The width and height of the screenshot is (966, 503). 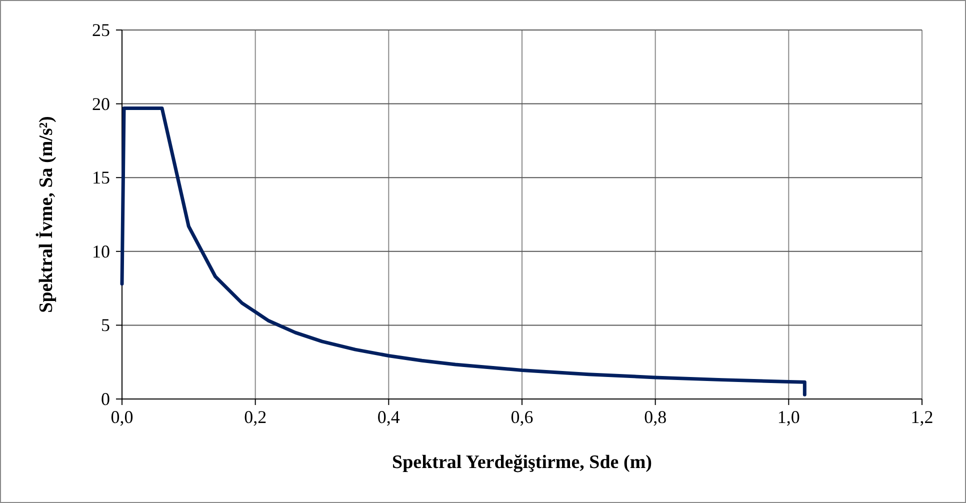 What do you see at coordinates (655, 417) in the screenshot?
I see `x-tick-label: 0,8` at bounding box center [655, 417].